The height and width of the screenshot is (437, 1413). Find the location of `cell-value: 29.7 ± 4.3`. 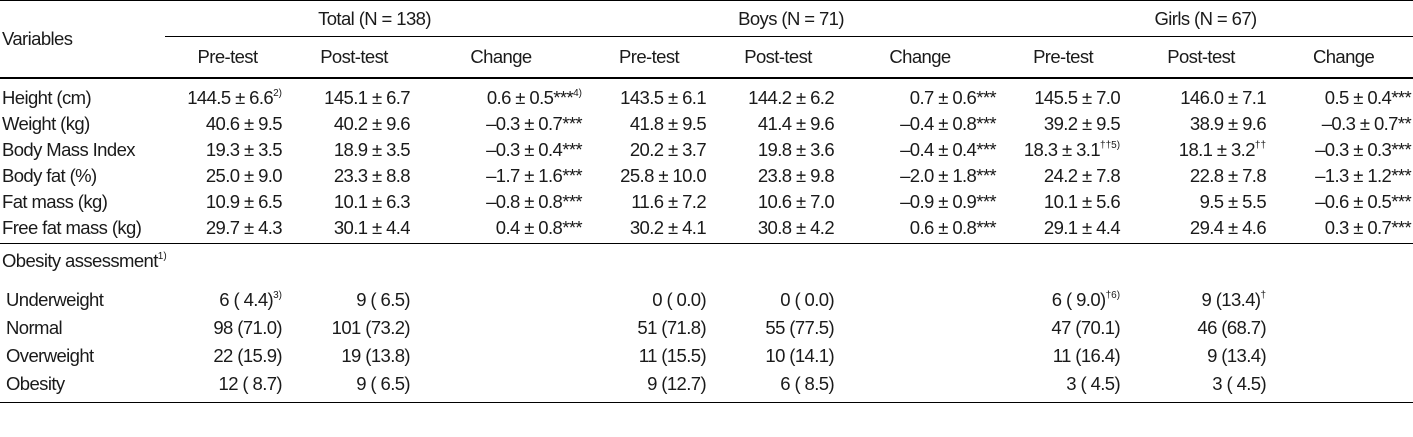

cell-value: 29.7 ± 4.3 is located at coordinates (244, 227).